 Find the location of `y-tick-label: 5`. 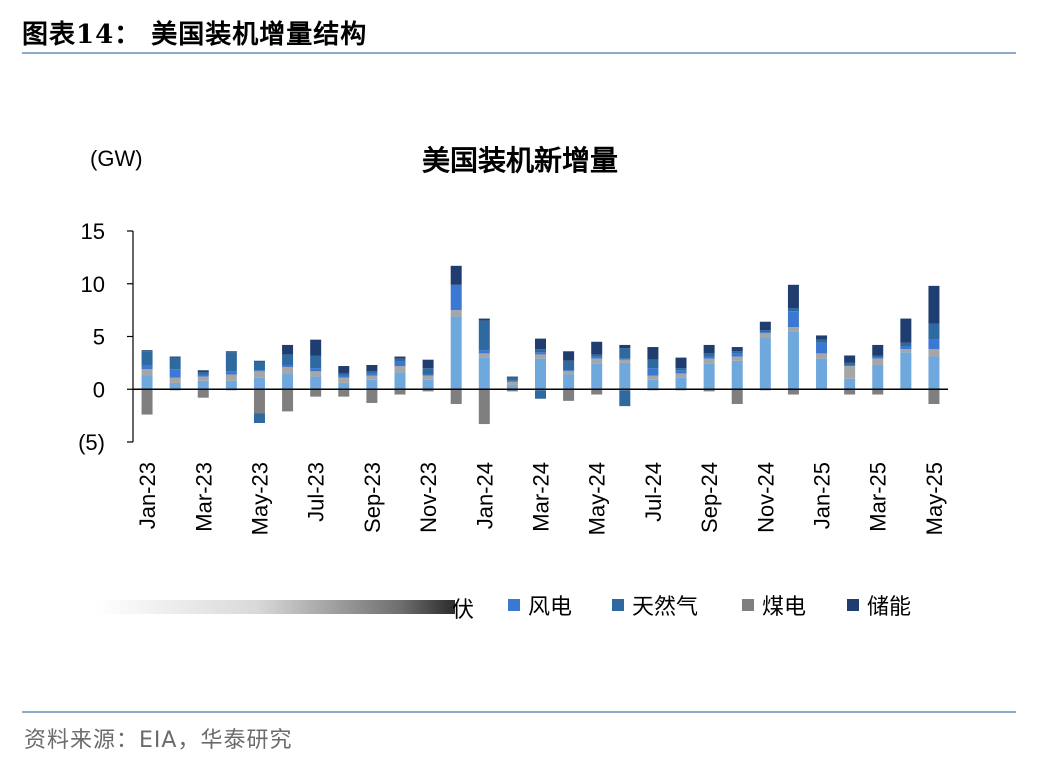

y-tick-label: 5 is located at coordinates (99, 337).